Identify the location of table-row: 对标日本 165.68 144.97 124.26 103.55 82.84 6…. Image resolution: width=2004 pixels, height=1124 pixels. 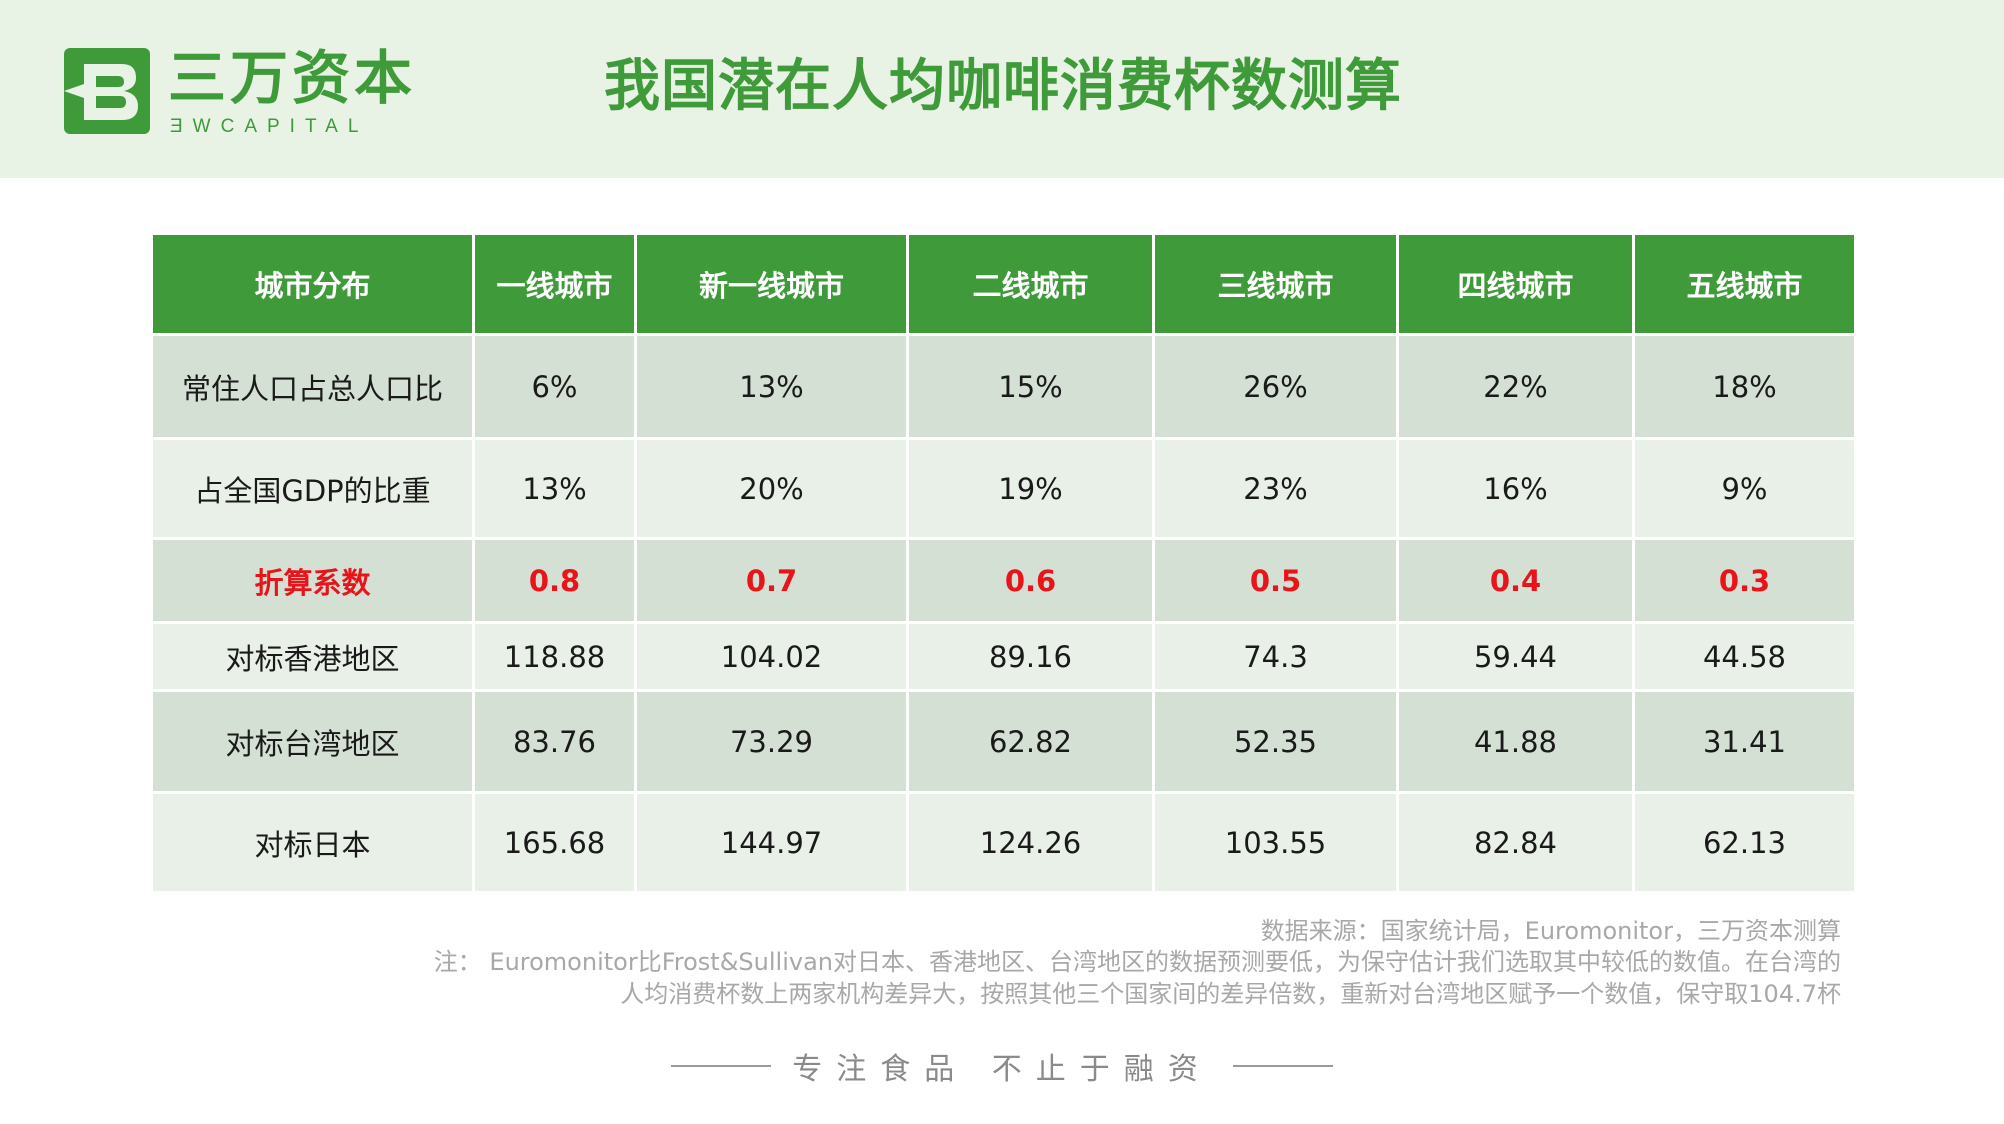
(1003, 842).